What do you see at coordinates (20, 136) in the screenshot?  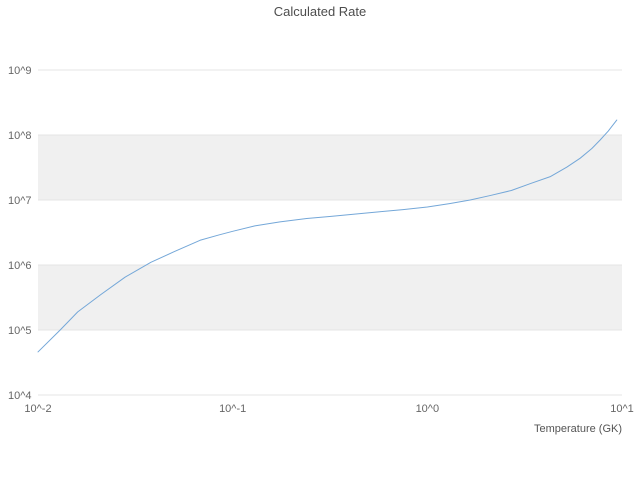 I see `y-tick-label: 10^8` at bounding box center [20, 136].